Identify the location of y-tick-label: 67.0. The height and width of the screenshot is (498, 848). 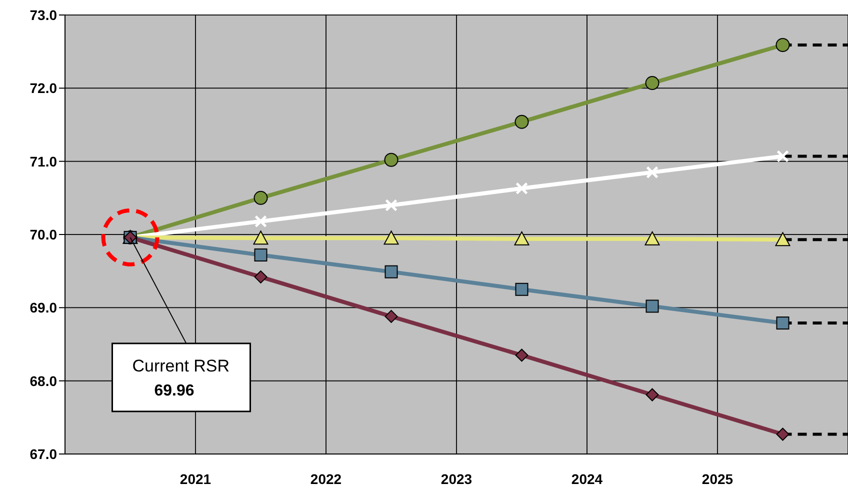
(44, 454).